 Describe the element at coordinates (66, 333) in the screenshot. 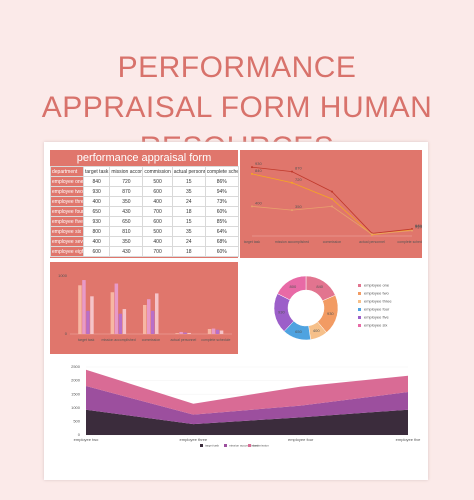

I see `y-tick-label: 0` at that location.